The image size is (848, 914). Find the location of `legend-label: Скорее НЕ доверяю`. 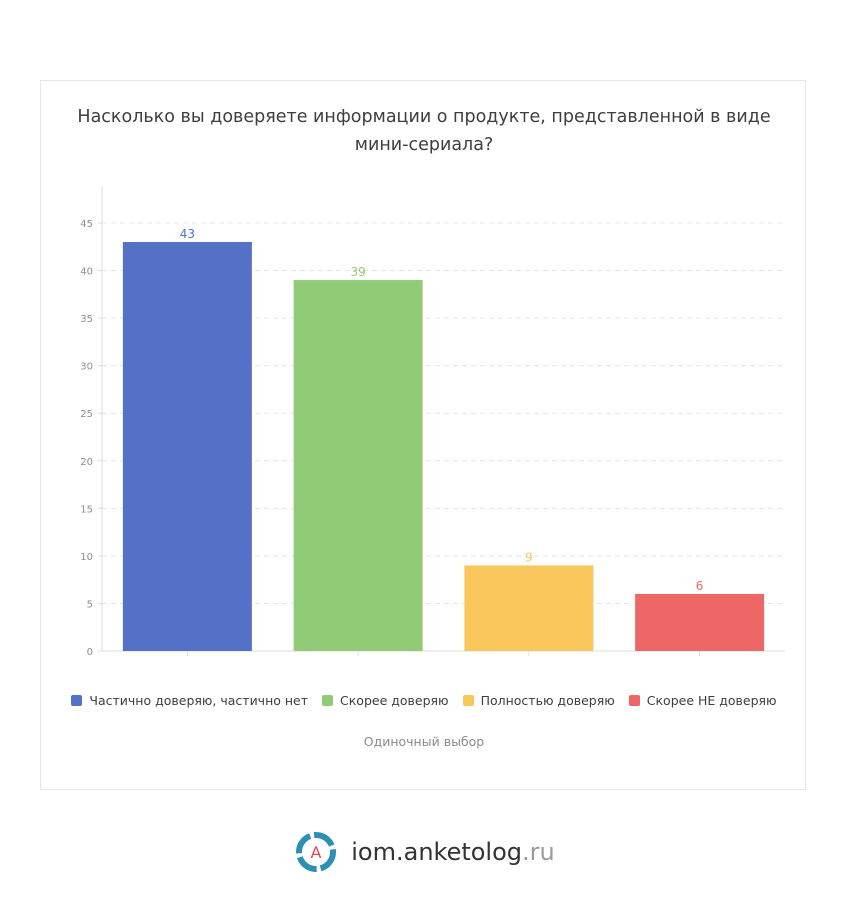

legend-label: Скорее НЕ доверяю is located at coordinates (711, 700).